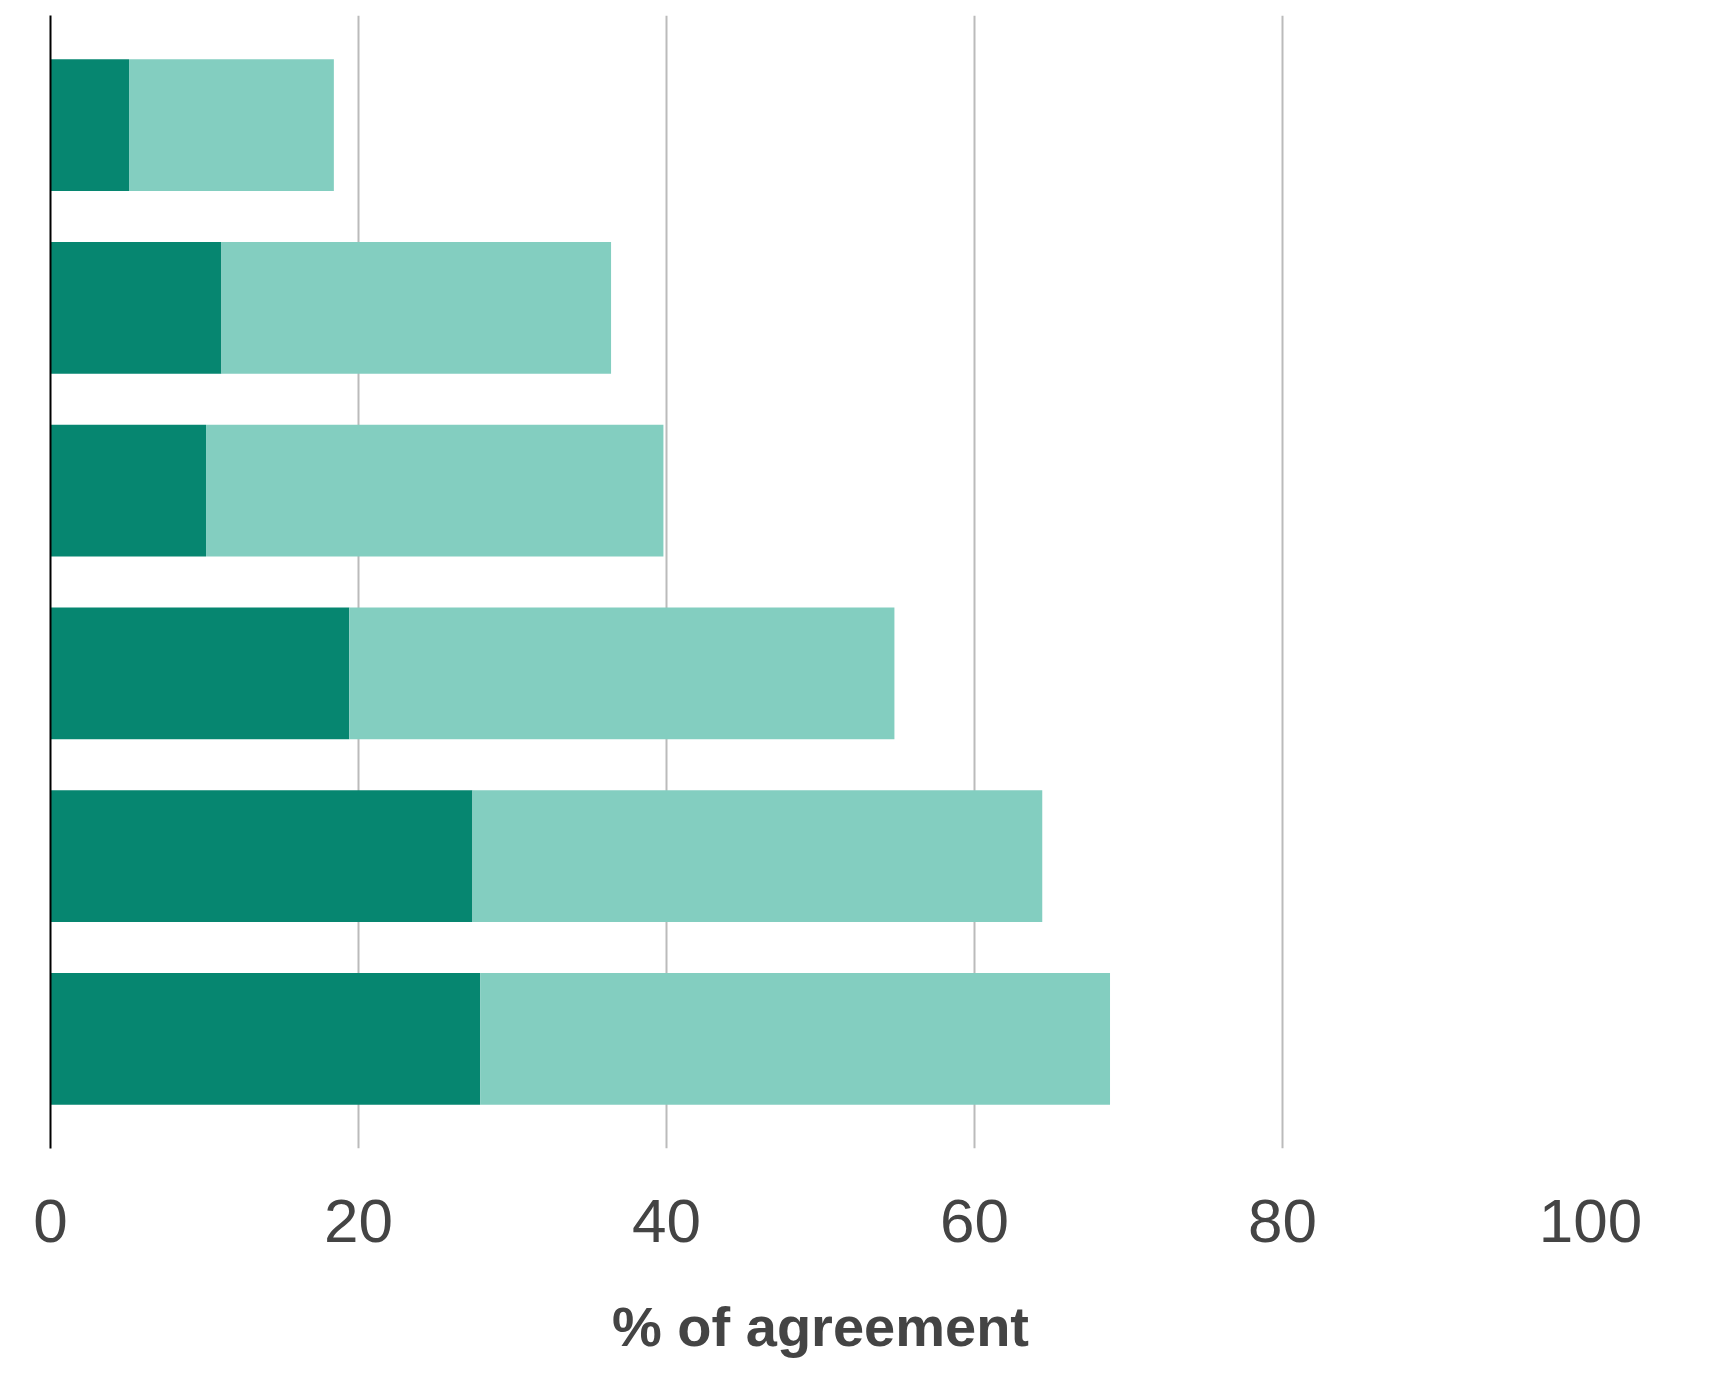 This screenshot has width=1716, height=1382. What do you see at coordinates (50, 1220) in the screenshot?
I see `x-tick-label: 0` at bounding box center [50, 1220].